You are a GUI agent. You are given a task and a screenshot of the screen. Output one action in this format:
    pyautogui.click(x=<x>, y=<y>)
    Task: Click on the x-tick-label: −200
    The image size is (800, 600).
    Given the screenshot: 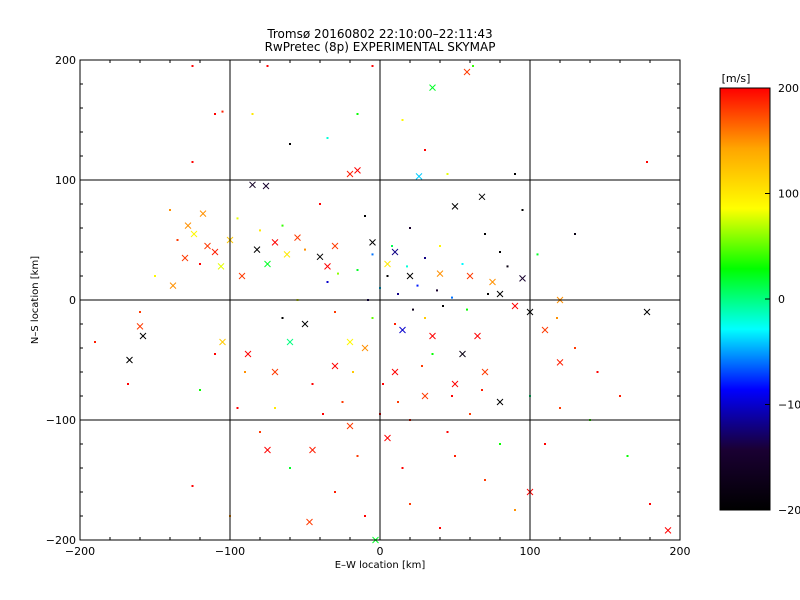 What is the action you would take?
    pyautogui.click(x=80, y=551)
    